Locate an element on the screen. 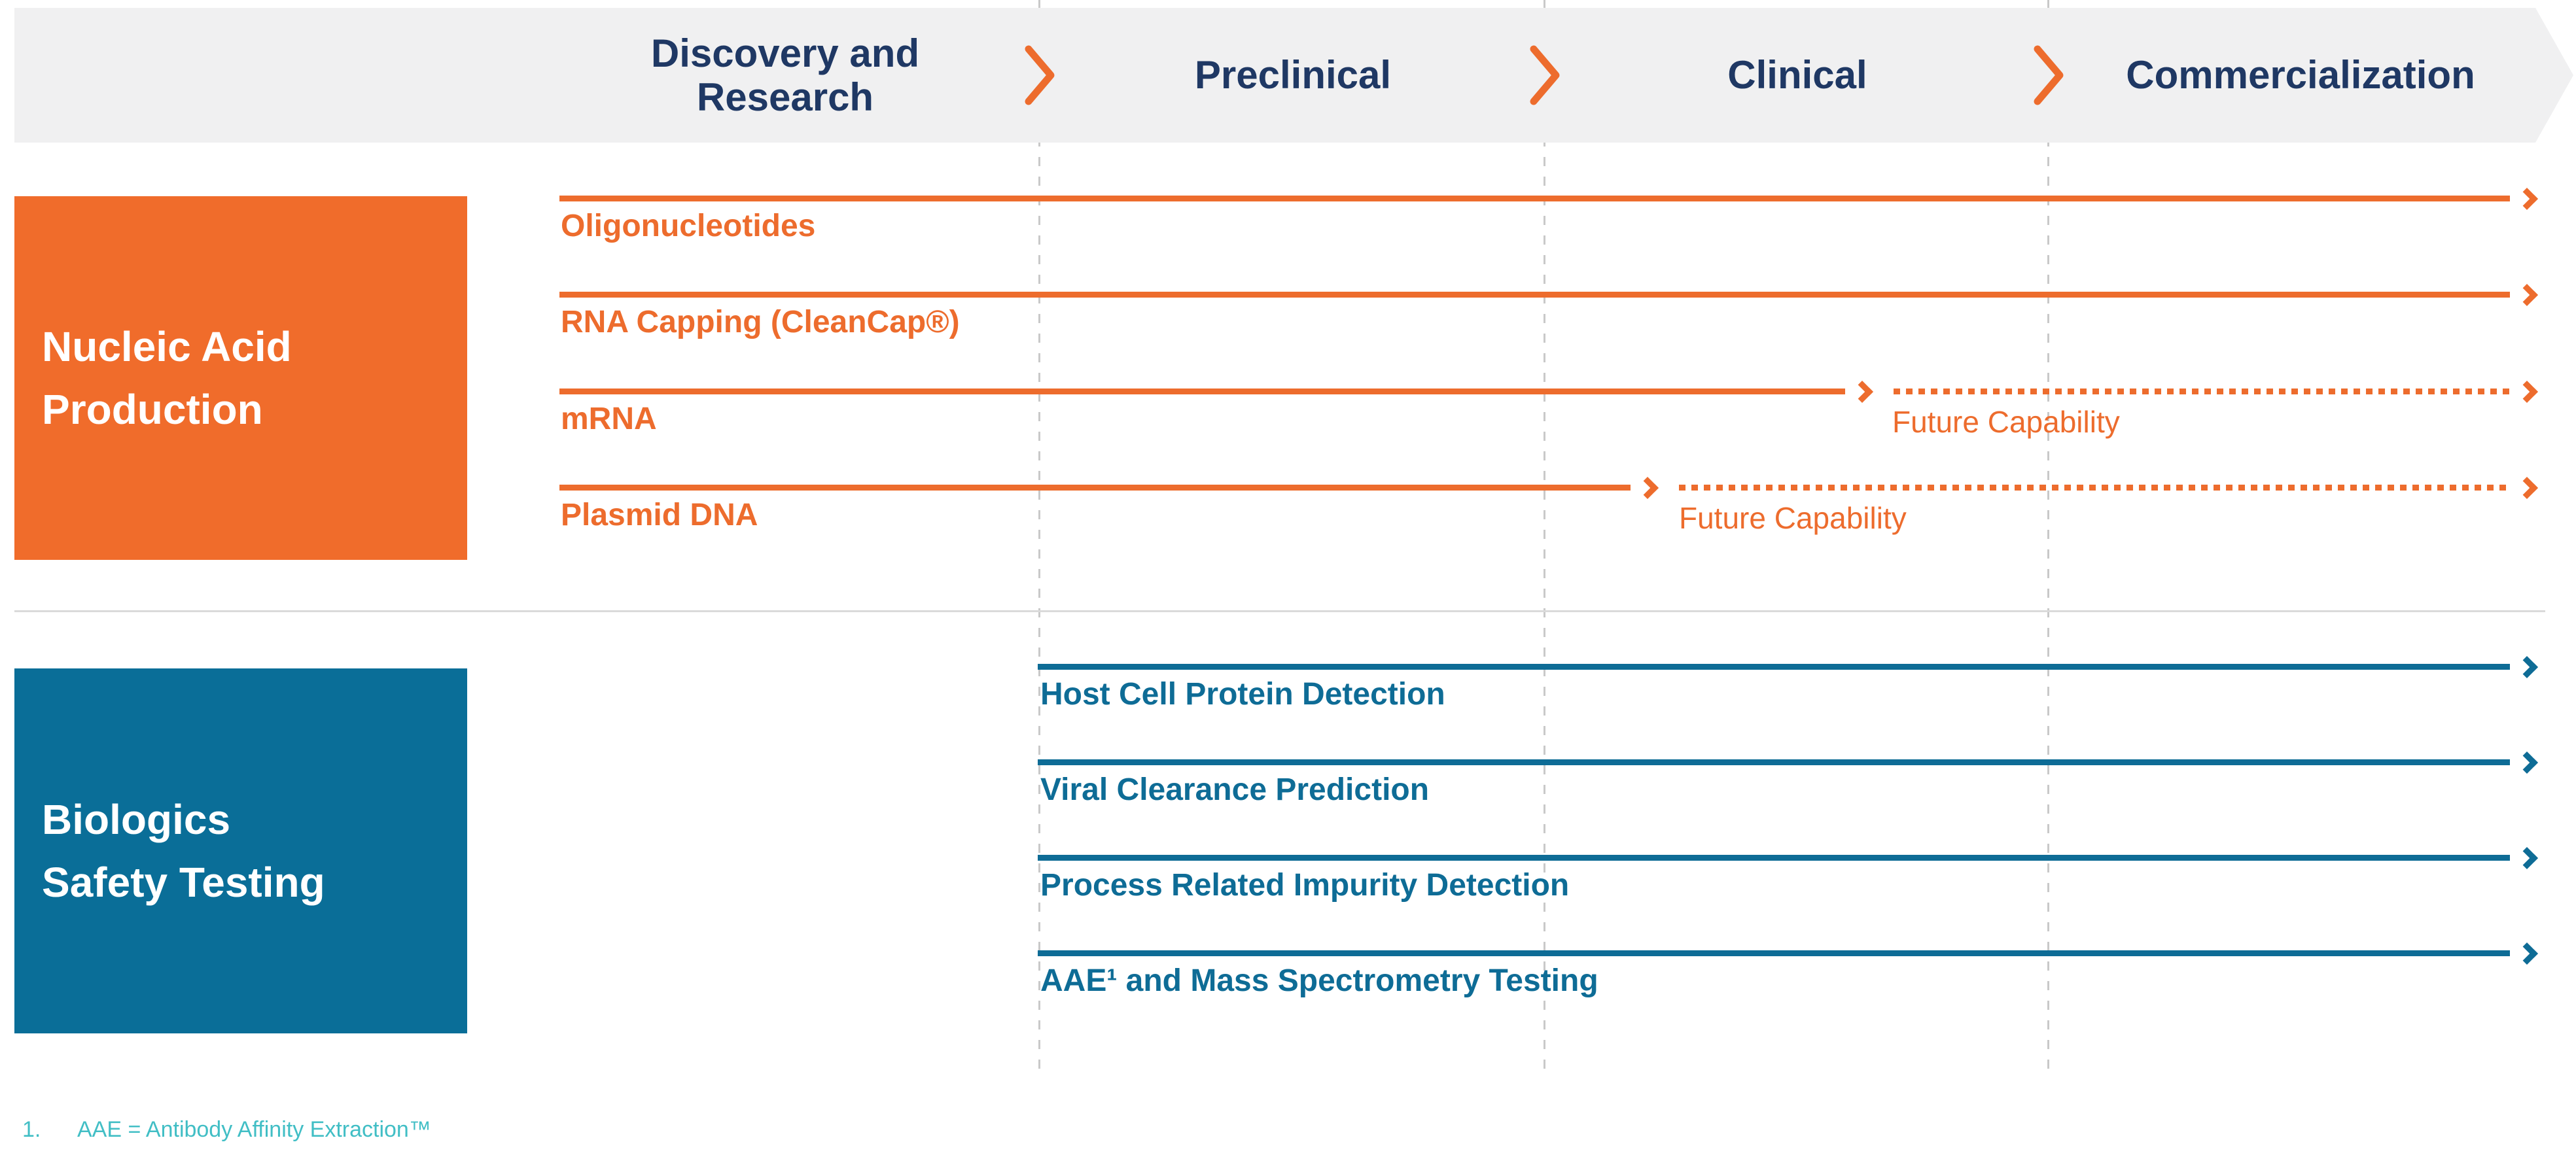 The height and width of the screenshot is (1157, 2576). arrow-aae-mass-spectrometry-testing is located at coordinates (1788, 954).